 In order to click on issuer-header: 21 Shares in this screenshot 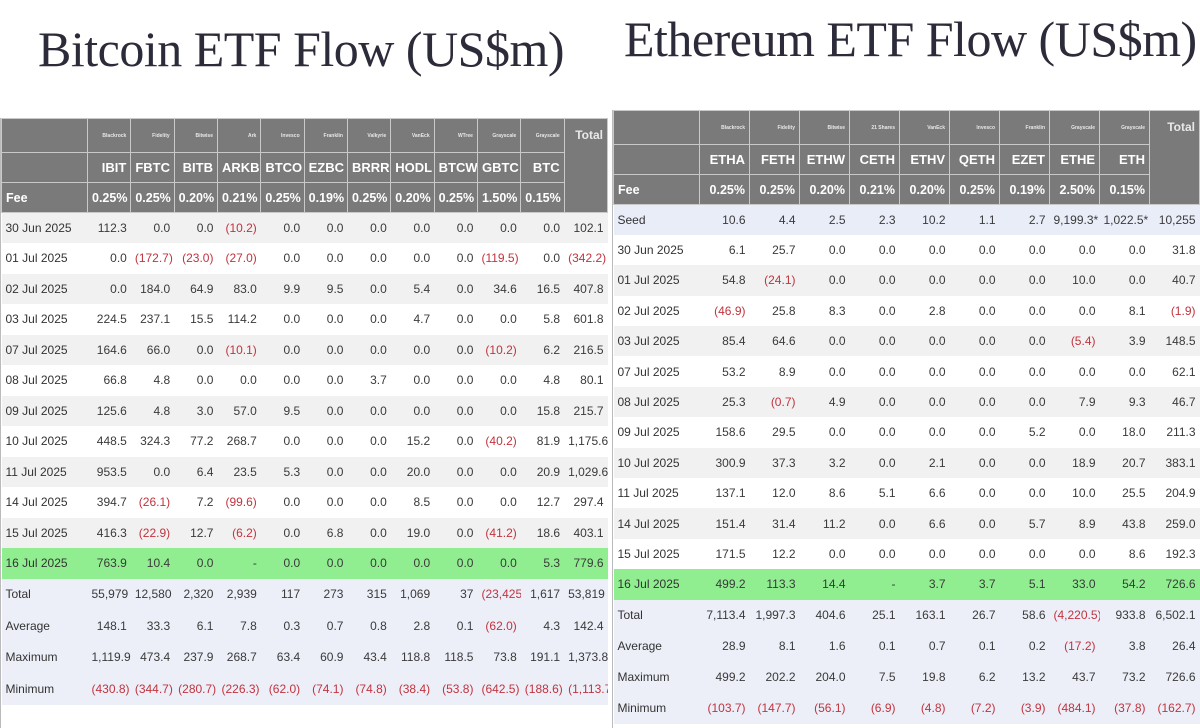, I will do `click(874, 127)`.